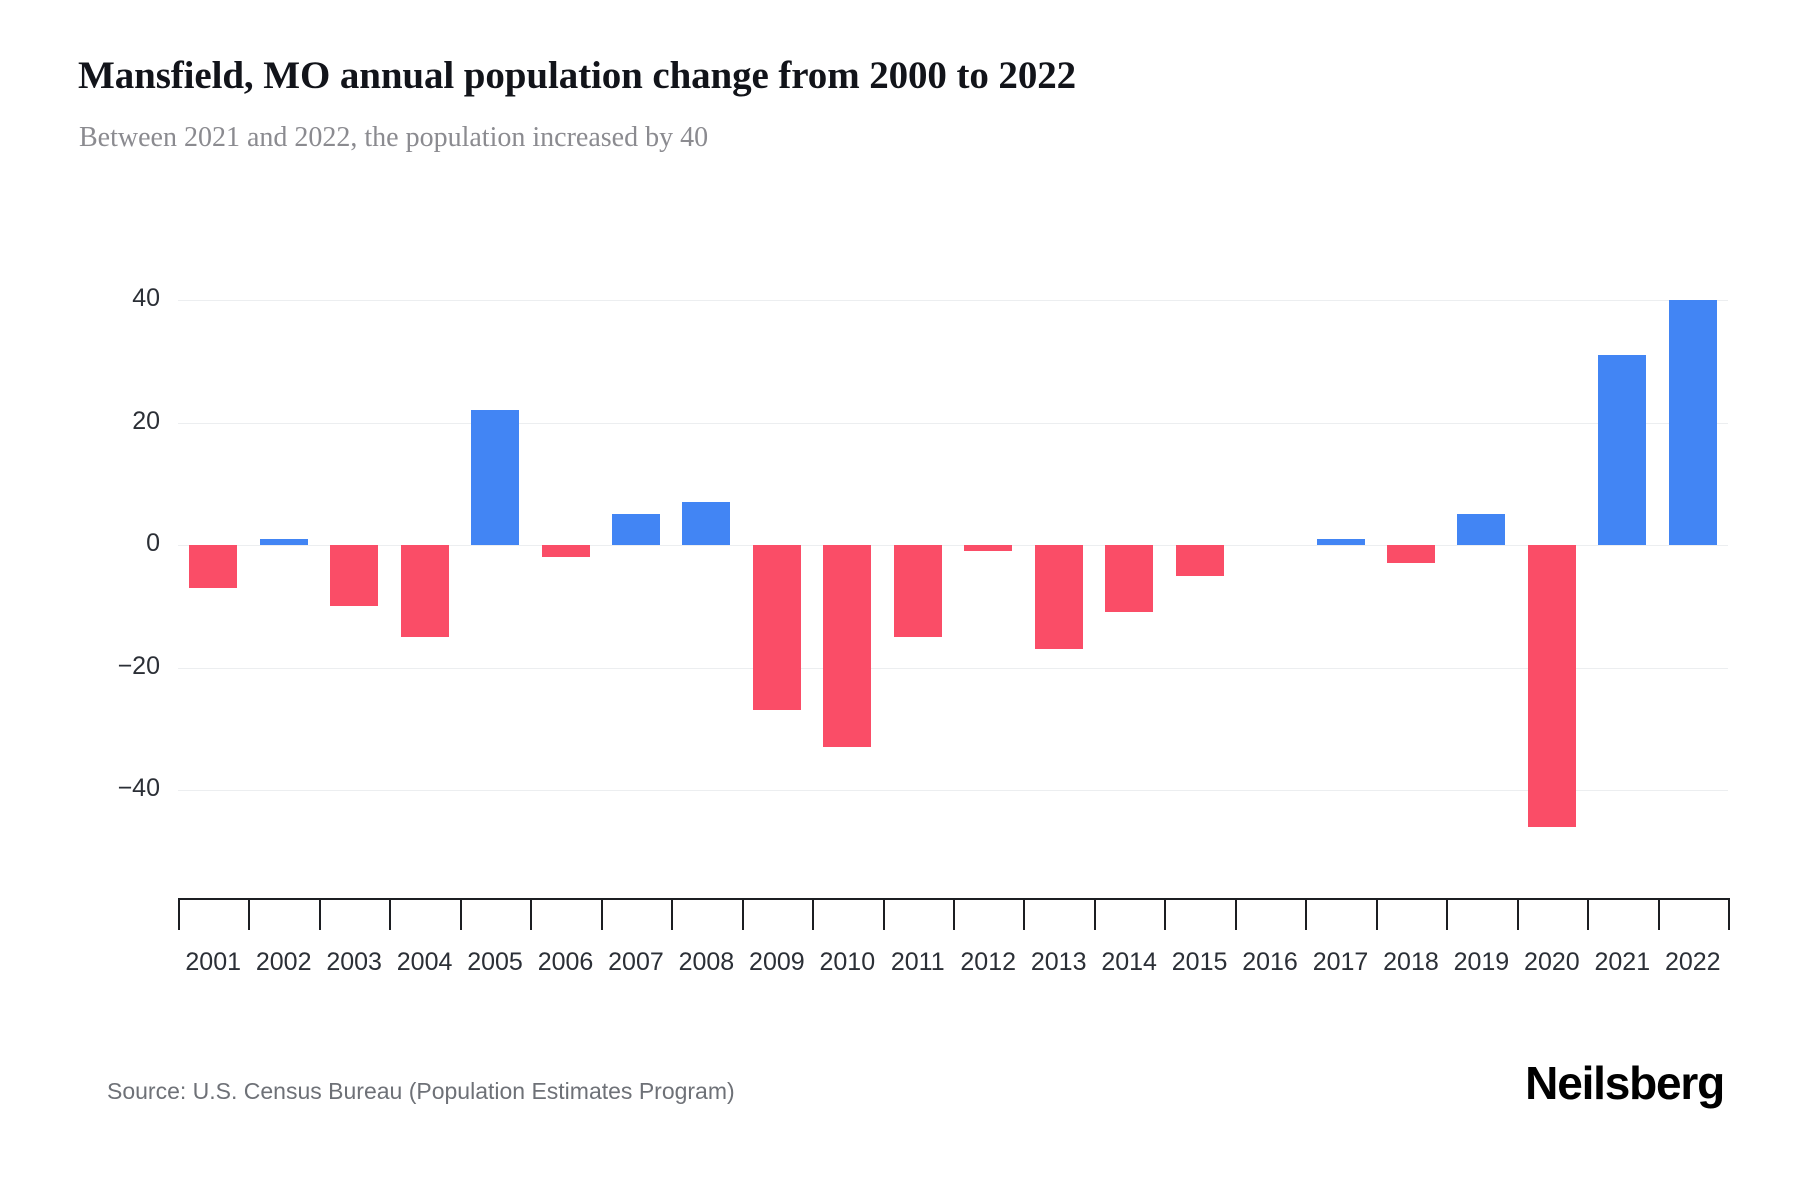  What do you see at coordinates (1411, 962) in the screenshot?
I see `x-axis-tick-label: 2018` at bounding box center [1411, 962].